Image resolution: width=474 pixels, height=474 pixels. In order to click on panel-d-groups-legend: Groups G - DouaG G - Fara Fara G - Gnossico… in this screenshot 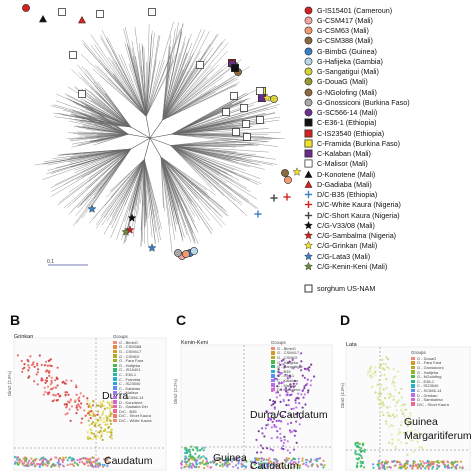, I will do `click(430, 378)`.